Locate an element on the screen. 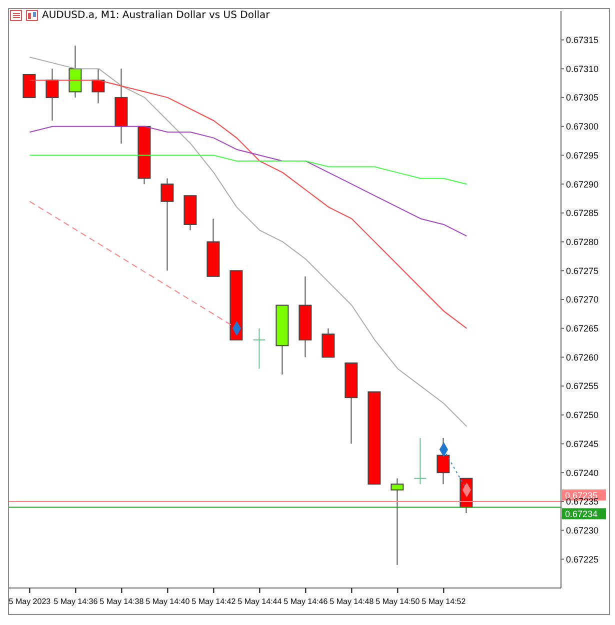  y-tick-label: 0.67310 is located at coordinates (582, 69).